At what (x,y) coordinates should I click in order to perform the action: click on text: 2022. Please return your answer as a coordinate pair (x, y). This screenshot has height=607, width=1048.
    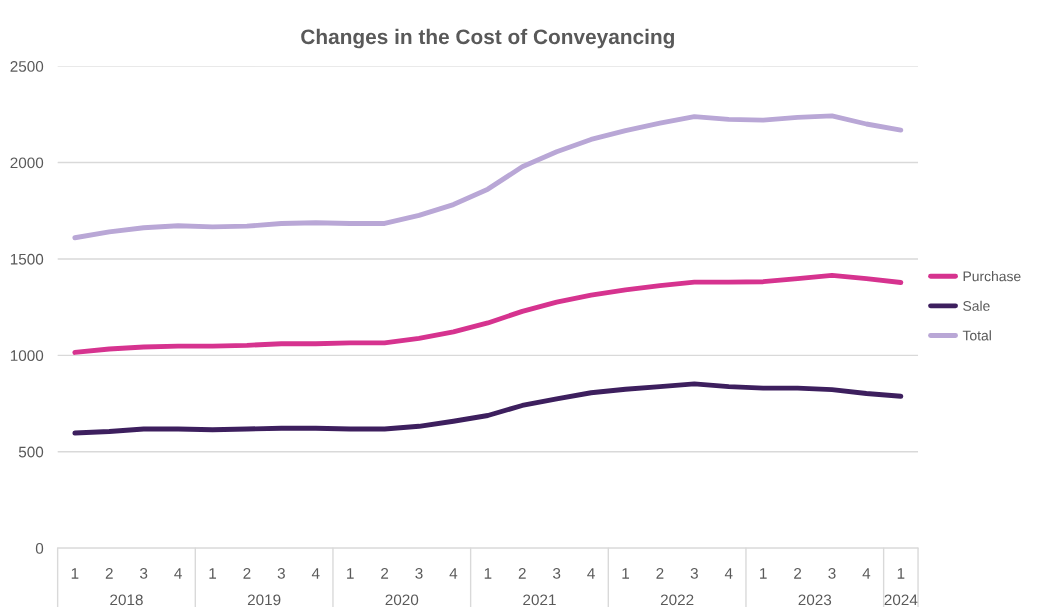
    Looking at the image, I should click on (677, 600).